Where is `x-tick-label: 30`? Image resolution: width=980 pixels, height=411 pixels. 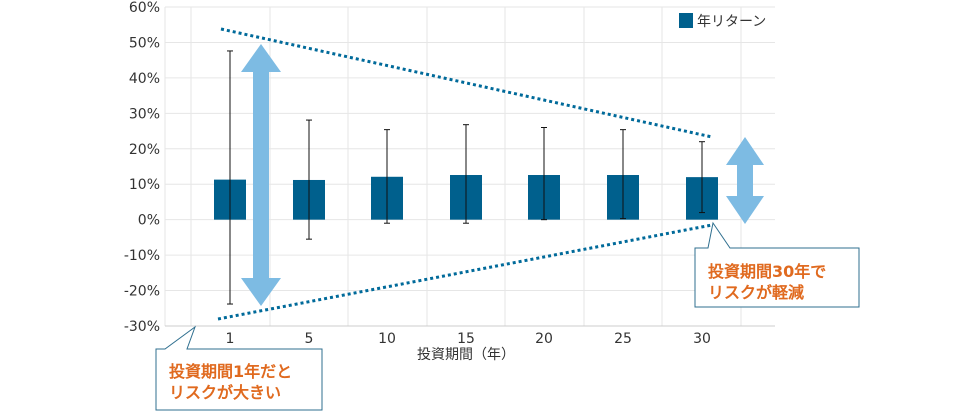 x-tick-label: 30 is located at coordinates (702, 339).